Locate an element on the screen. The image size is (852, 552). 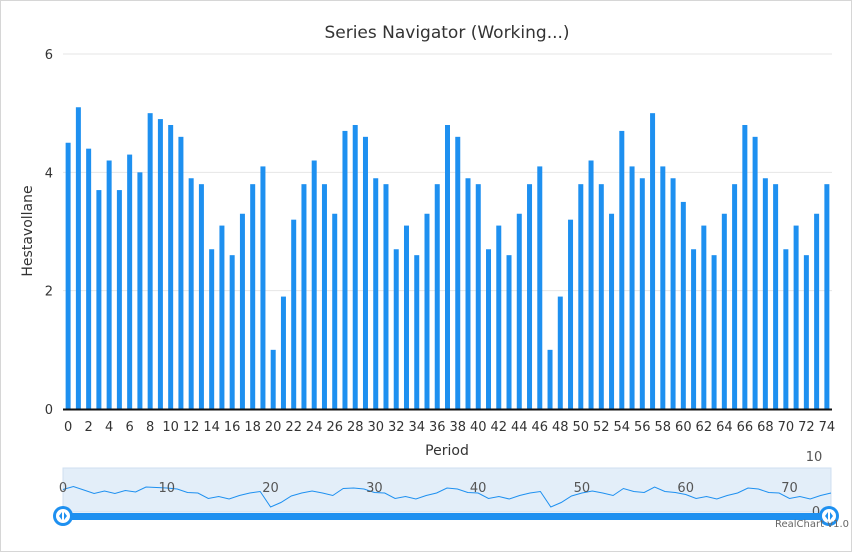
navigator: 0 10 20 30 40 50 60 70 10 0 is located at coordinates (446, 488).